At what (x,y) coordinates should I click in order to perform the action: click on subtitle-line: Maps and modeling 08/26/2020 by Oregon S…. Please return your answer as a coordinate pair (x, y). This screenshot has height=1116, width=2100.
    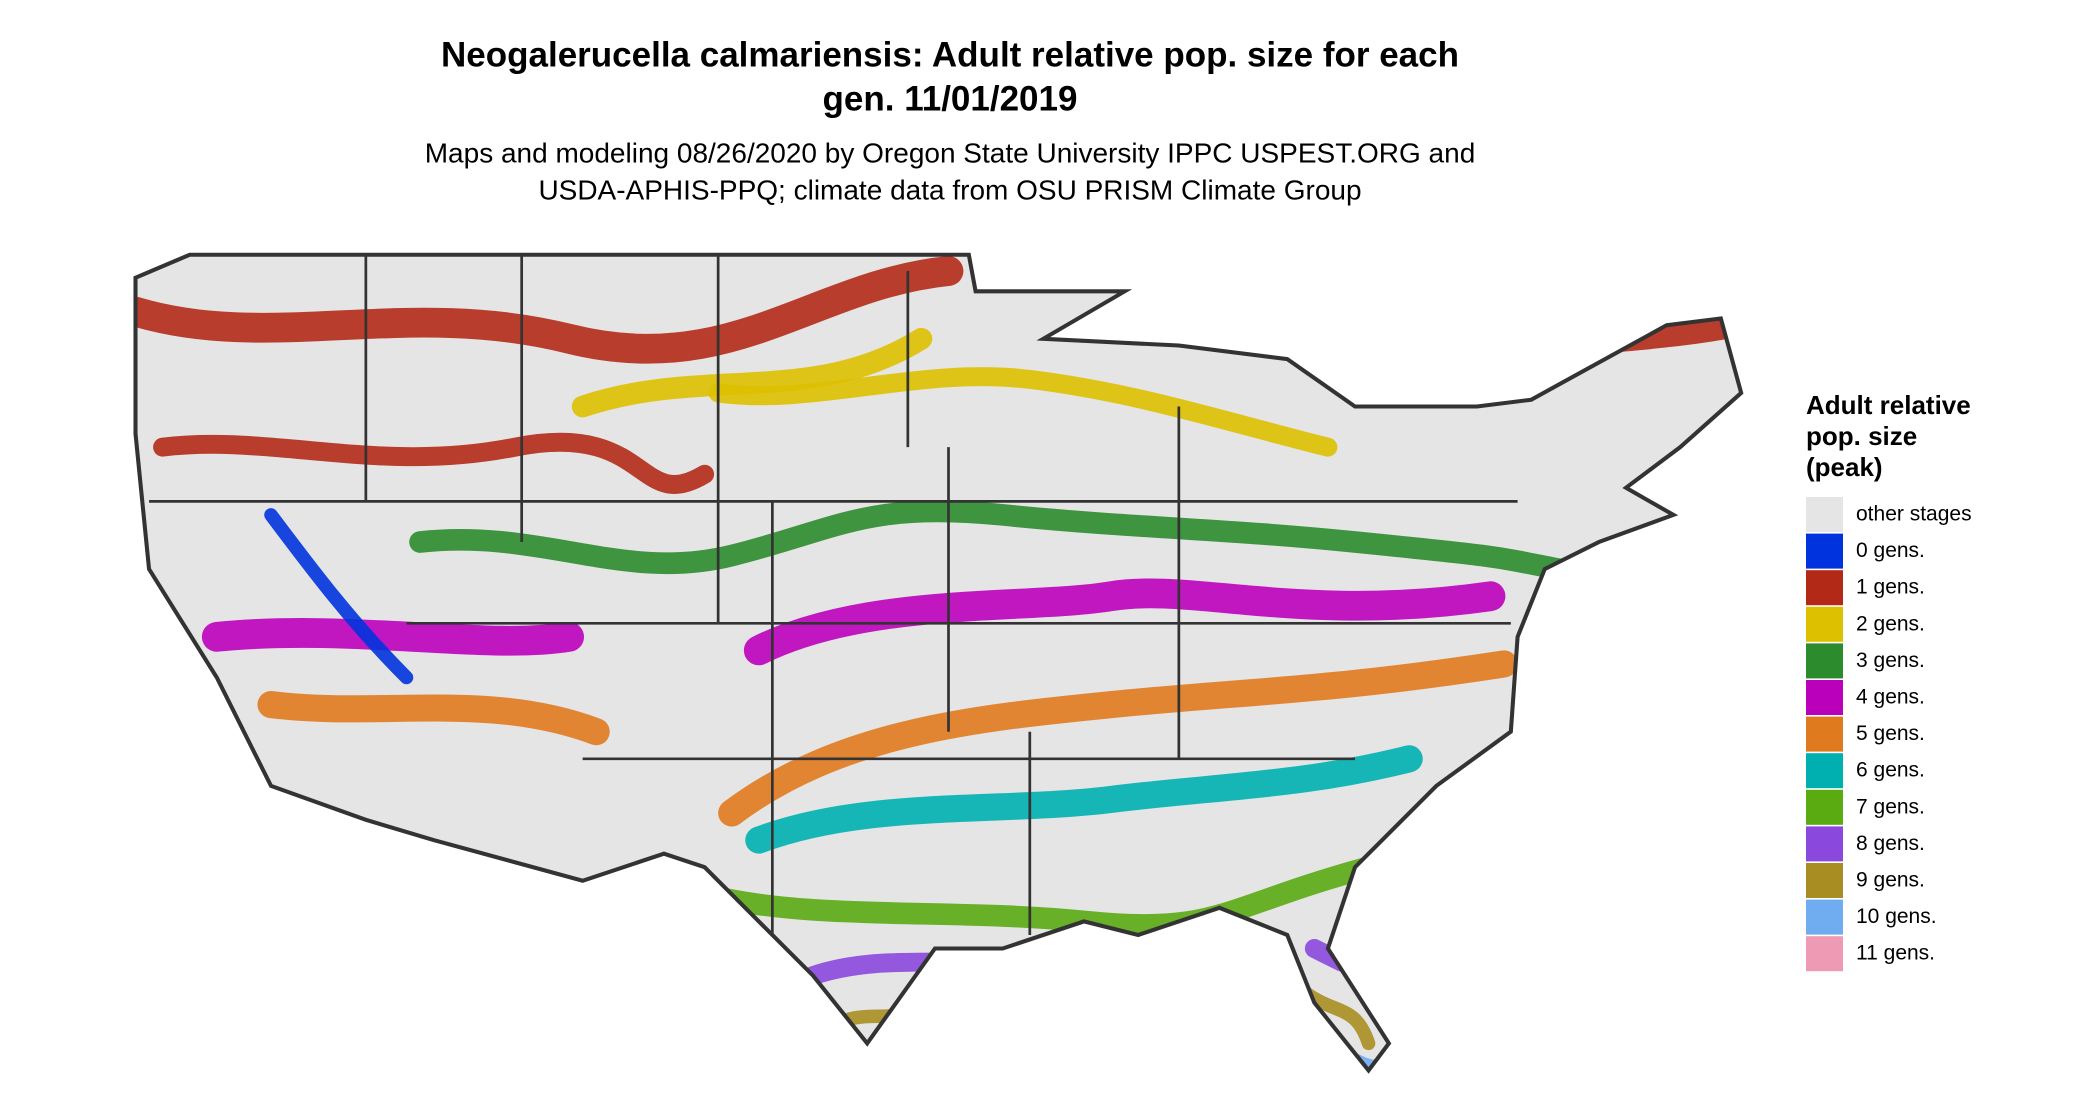
    Looking at the image, I should click on (950, 152).